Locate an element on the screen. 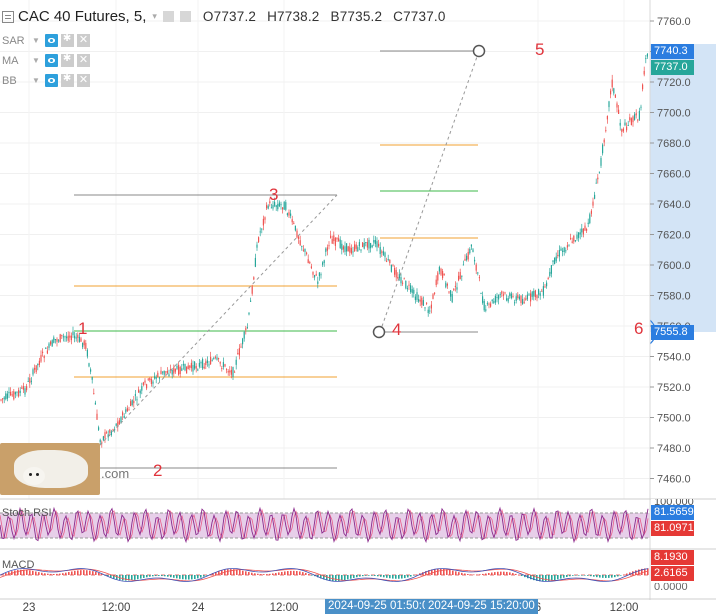 The height and width of the screenshot is (614, 716). symbol-title: CAC 40 Futures, 5, is located at coordinates (82, 16).